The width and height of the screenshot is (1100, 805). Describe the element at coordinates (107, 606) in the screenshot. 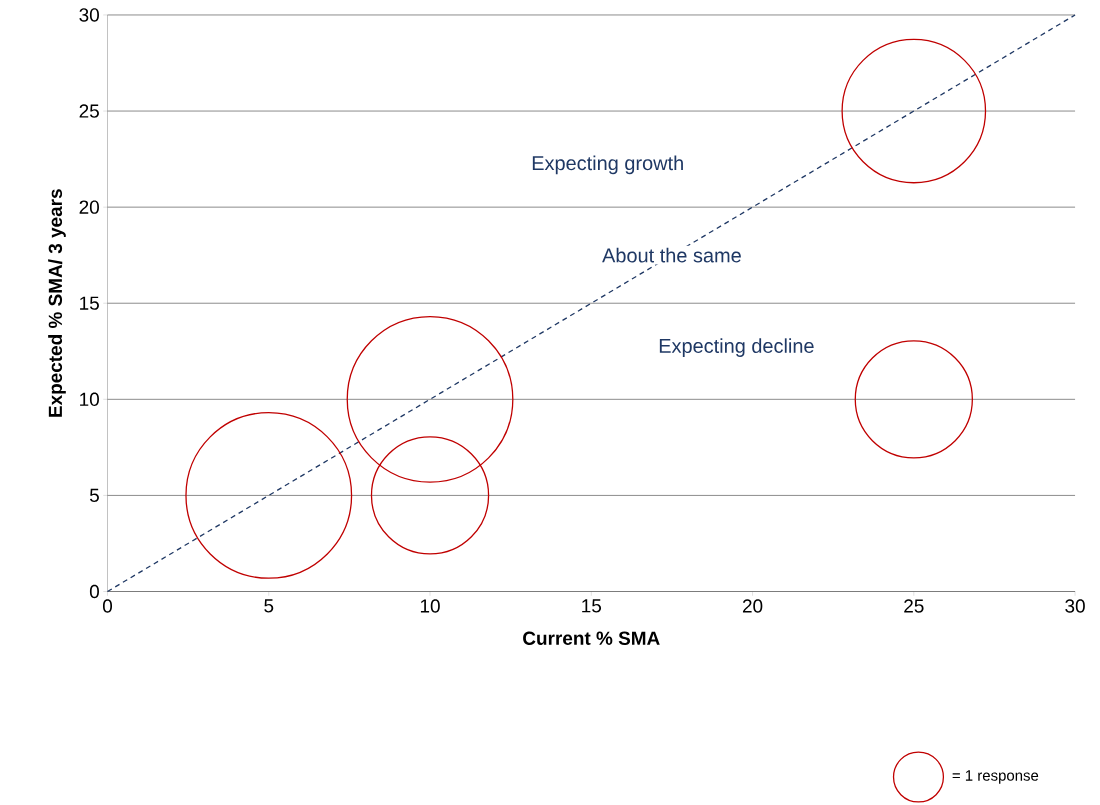

I see `x-tick-label: 0` at that location.